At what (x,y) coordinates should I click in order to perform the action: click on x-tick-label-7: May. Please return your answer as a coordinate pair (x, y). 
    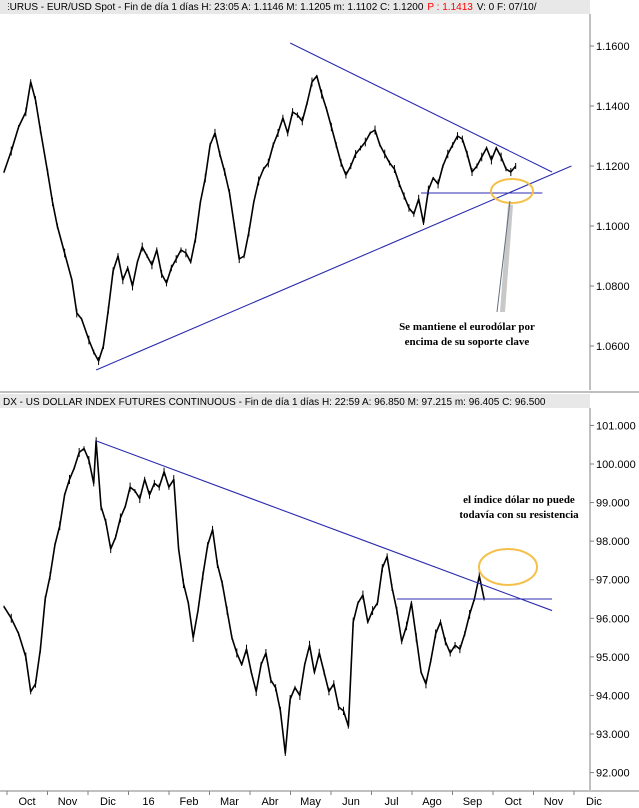
    Looking at the image, I should click on (310, 802).